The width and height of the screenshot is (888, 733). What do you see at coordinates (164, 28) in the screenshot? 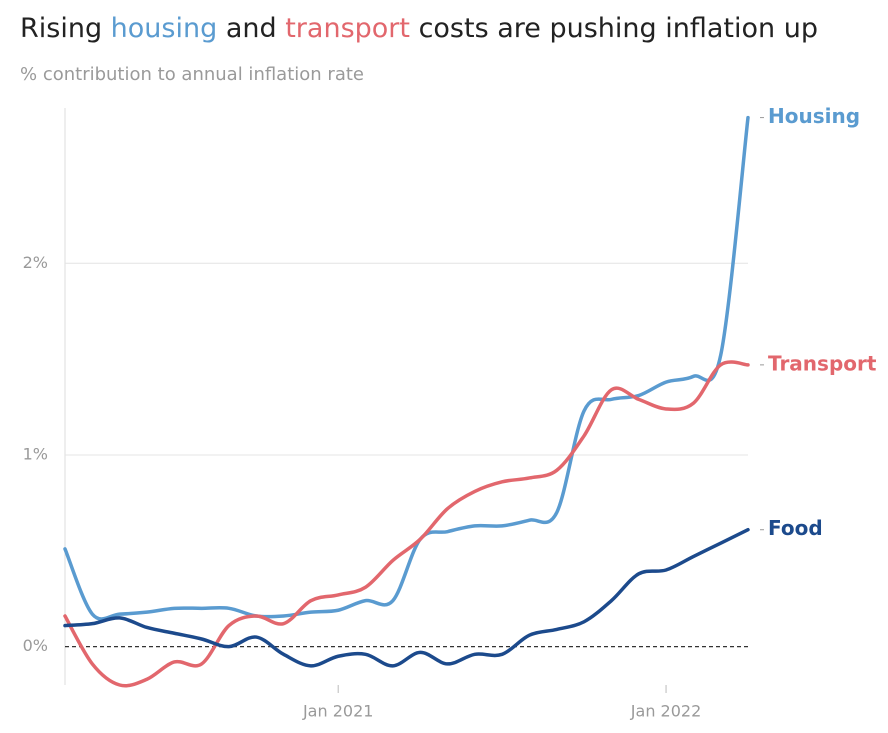
I see `title-part: housing` at bounding box center [164, 28].